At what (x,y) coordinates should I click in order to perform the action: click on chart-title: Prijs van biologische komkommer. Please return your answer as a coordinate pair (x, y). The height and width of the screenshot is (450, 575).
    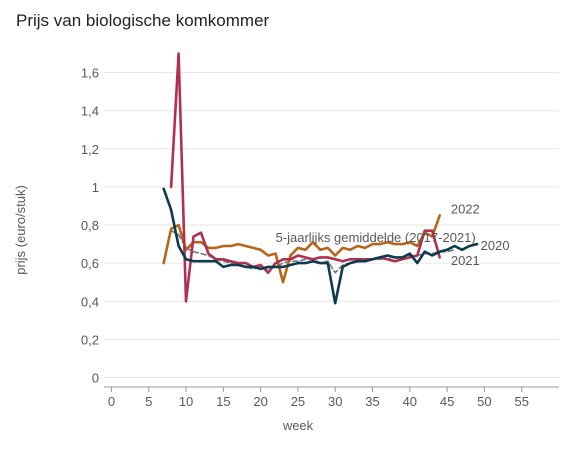
    Looking at the image, I should click on (143, 20).